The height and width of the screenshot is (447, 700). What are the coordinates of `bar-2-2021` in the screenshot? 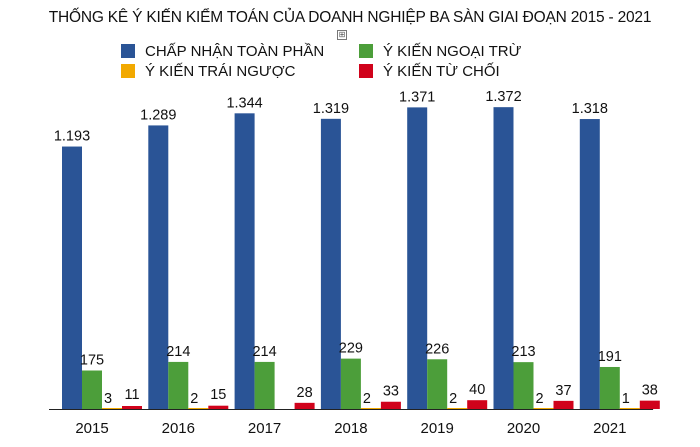 It's located at (609, 387).